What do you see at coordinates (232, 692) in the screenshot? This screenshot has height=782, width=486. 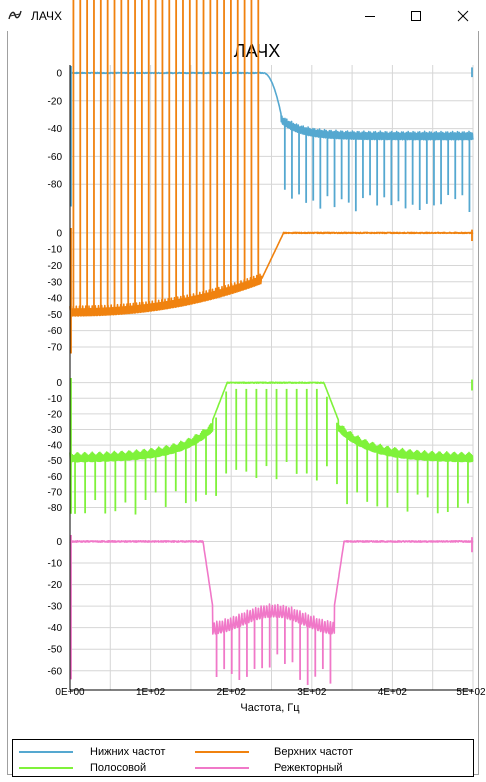 I see `x-tick-label: 2E+02` at bounding box center [232, 692].